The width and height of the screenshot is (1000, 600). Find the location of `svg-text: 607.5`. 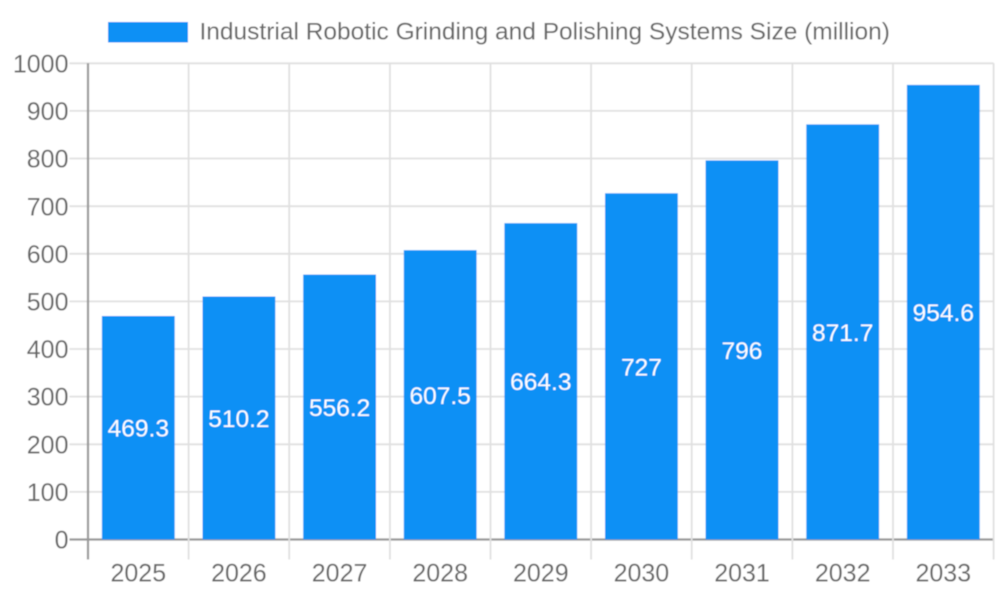

svg-text: 607.5 is located at coordinates (440, 396).